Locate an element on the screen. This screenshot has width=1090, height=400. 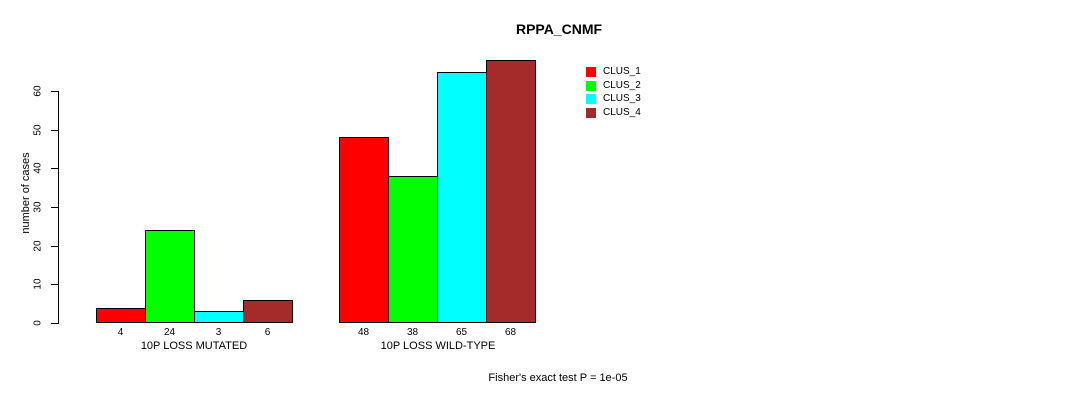
bar-value-label: 68 is located at coordinates (510, 332).